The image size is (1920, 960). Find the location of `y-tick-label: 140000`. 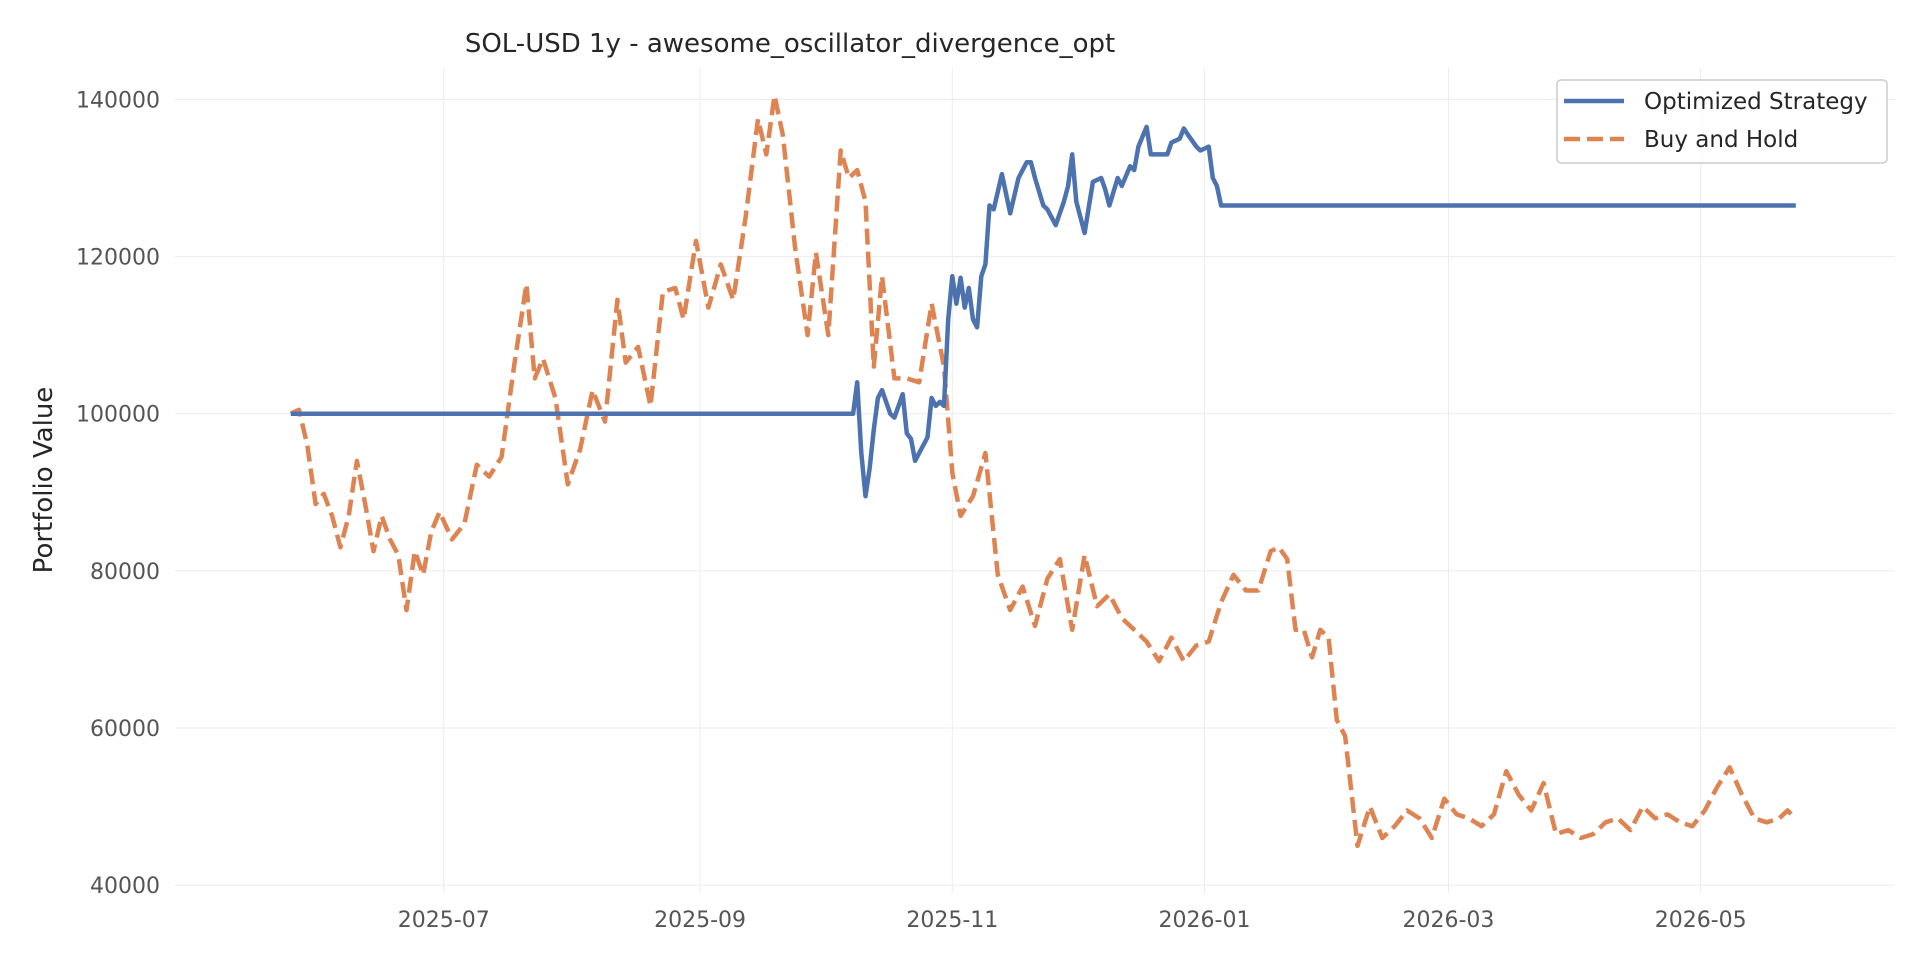

y-tick-label: 140000 is located at coordinates (118, 100).